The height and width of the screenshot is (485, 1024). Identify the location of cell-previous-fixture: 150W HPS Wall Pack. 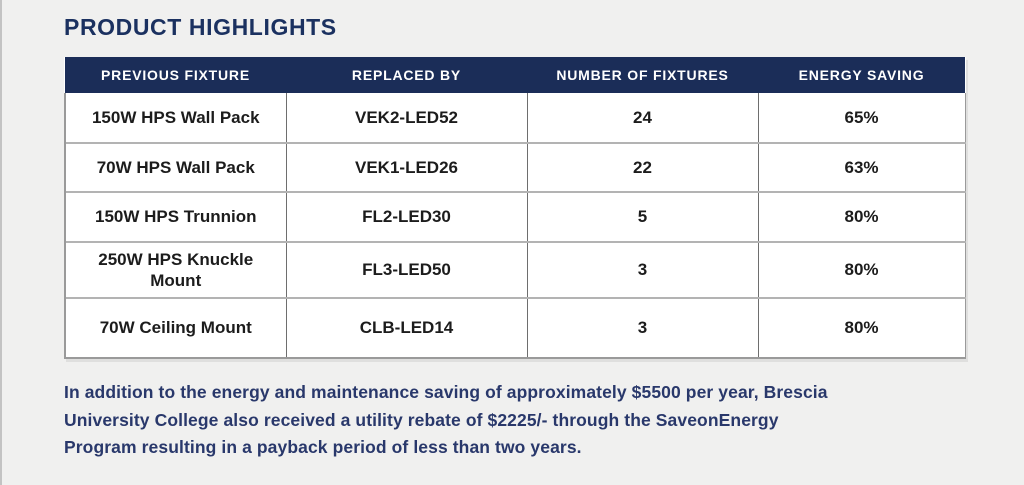
(175, 118).